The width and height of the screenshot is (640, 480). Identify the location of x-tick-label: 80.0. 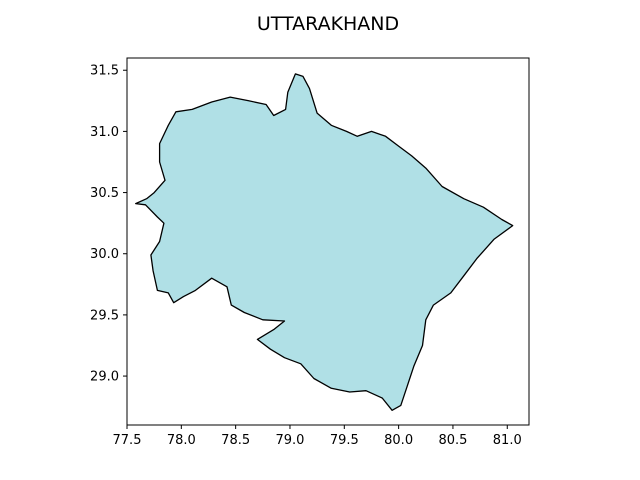
(398, 440).